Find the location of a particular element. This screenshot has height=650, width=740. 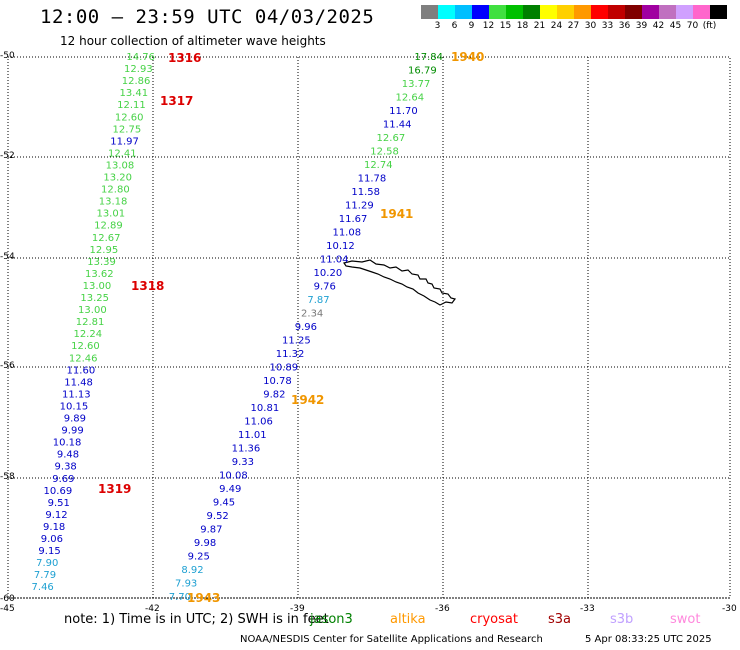

wave-height-value: 13.01 is located at coordinates (110, 214).